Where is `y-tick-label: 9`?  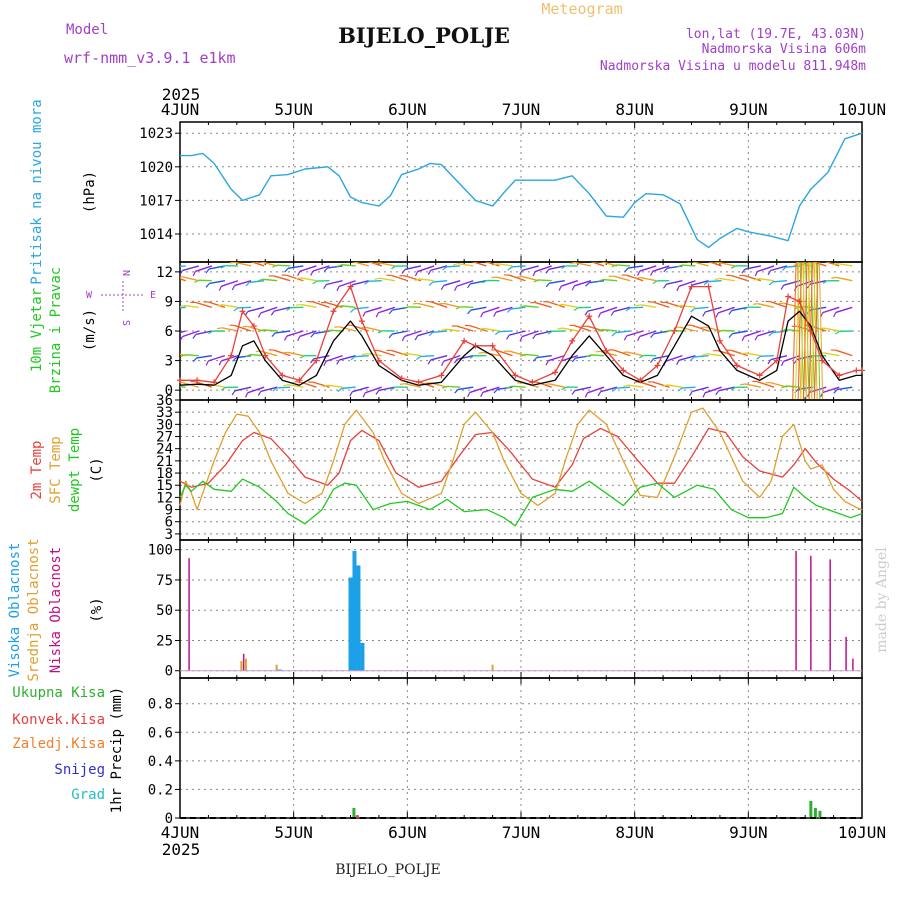 y-tick-label: 9 is located at coordinates (169, 302).